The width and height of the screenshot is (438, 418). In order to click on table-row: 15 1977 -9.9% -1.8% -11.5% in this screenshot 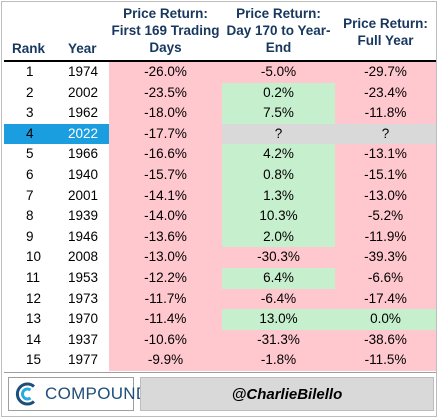, I will do `click(220, 360)`.